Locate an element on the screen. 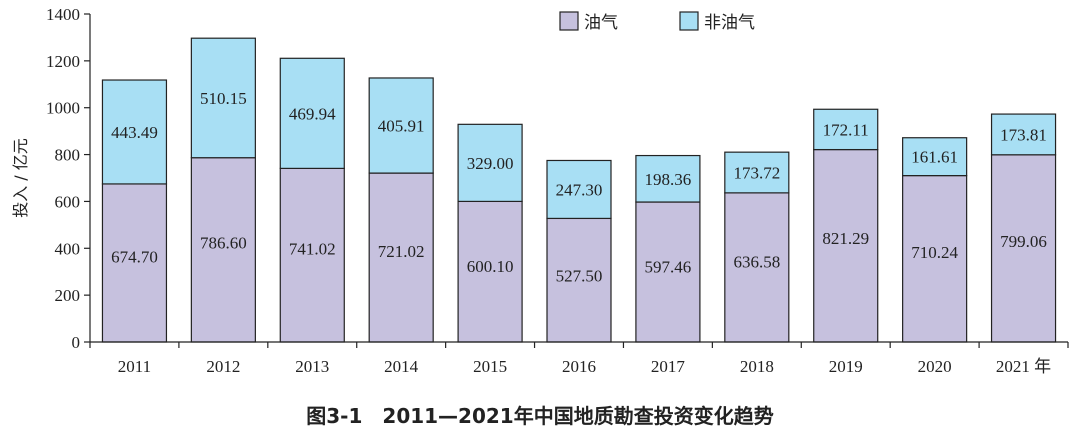 This screenshot has width=1080, height=432. x-tick-label: 2013 is located at coordinates (312, 366).